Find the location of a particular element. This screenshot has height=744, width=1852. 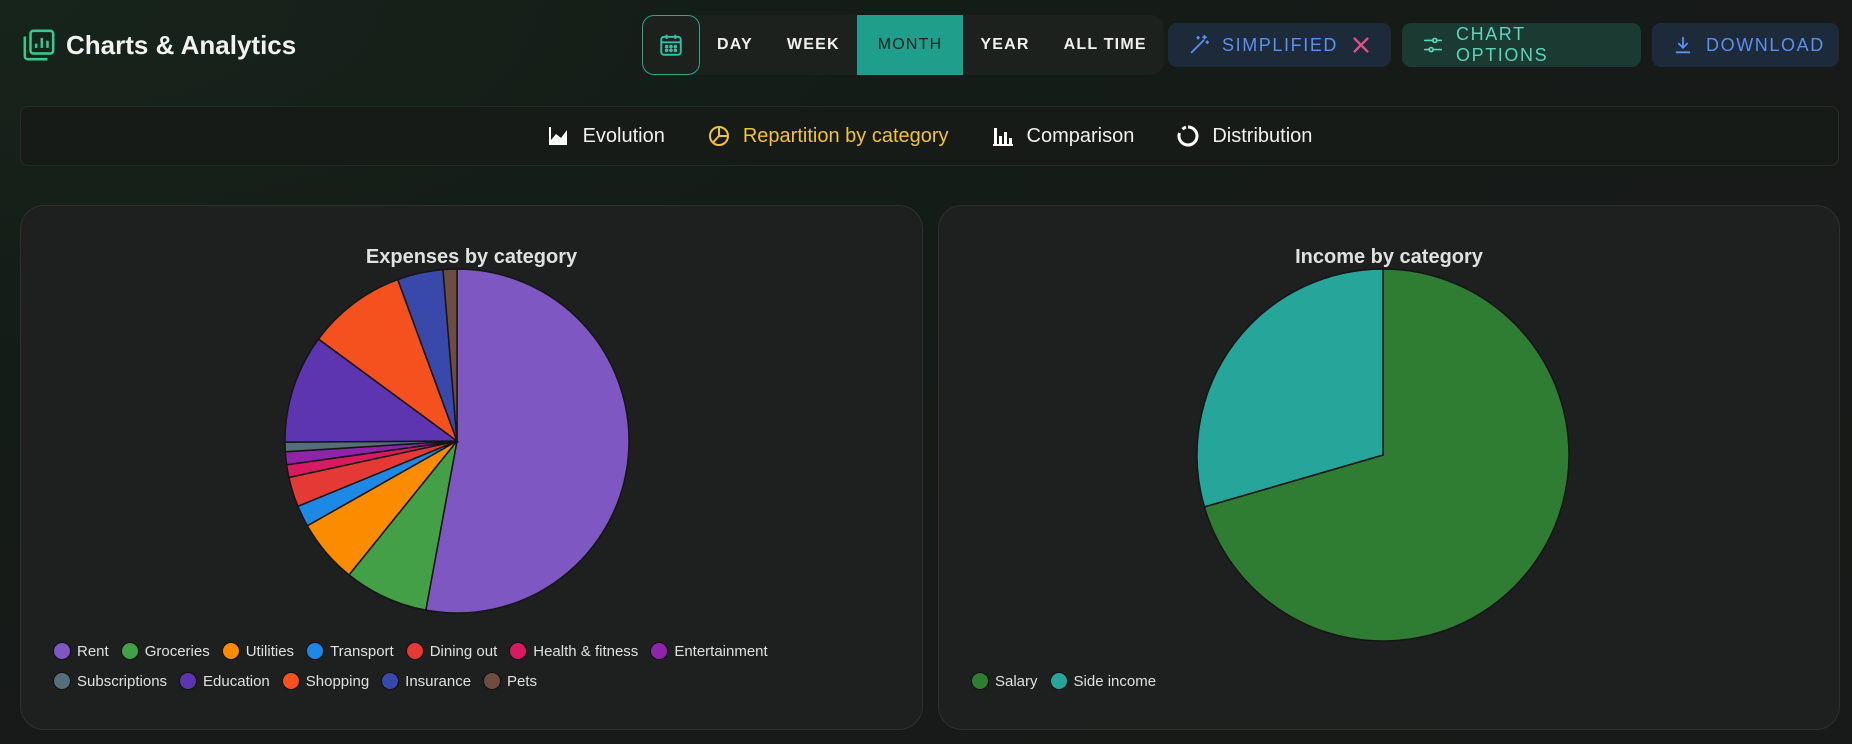

legend-label: Entertainment is located at coordinates (721, 651).